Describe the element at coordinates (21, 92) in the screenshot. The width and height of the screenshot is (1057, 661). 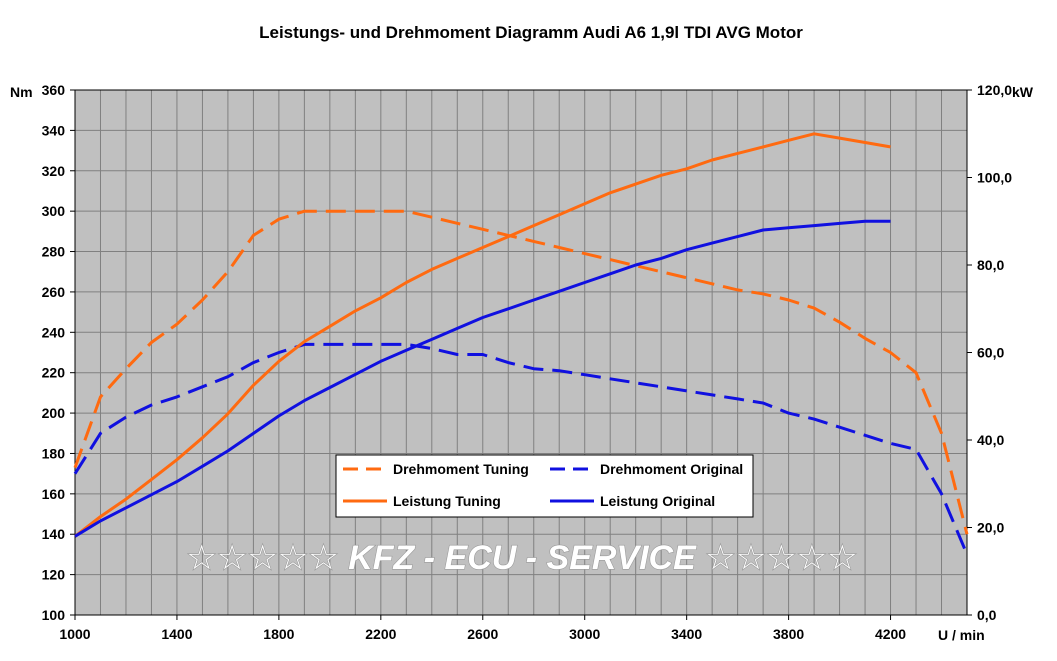
I see `y-left-axis-label: Nm` at that location.